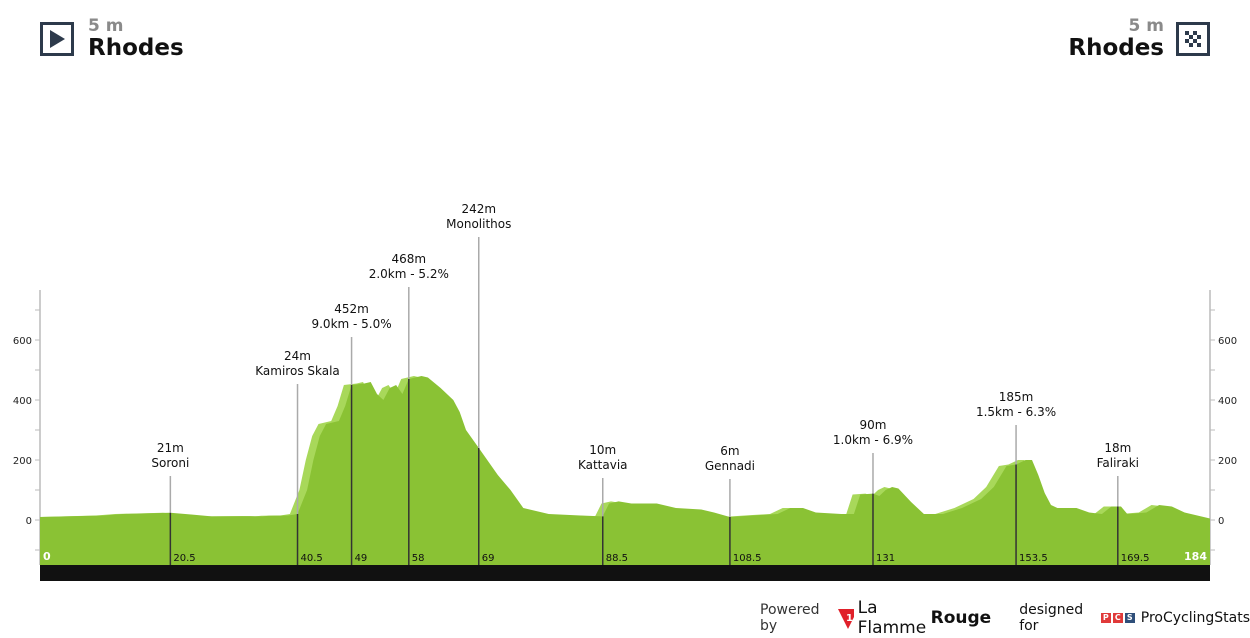 This screenshot has width=1250, height=638. I want to click on marker-elevation: 185m, so click(1016, 397).